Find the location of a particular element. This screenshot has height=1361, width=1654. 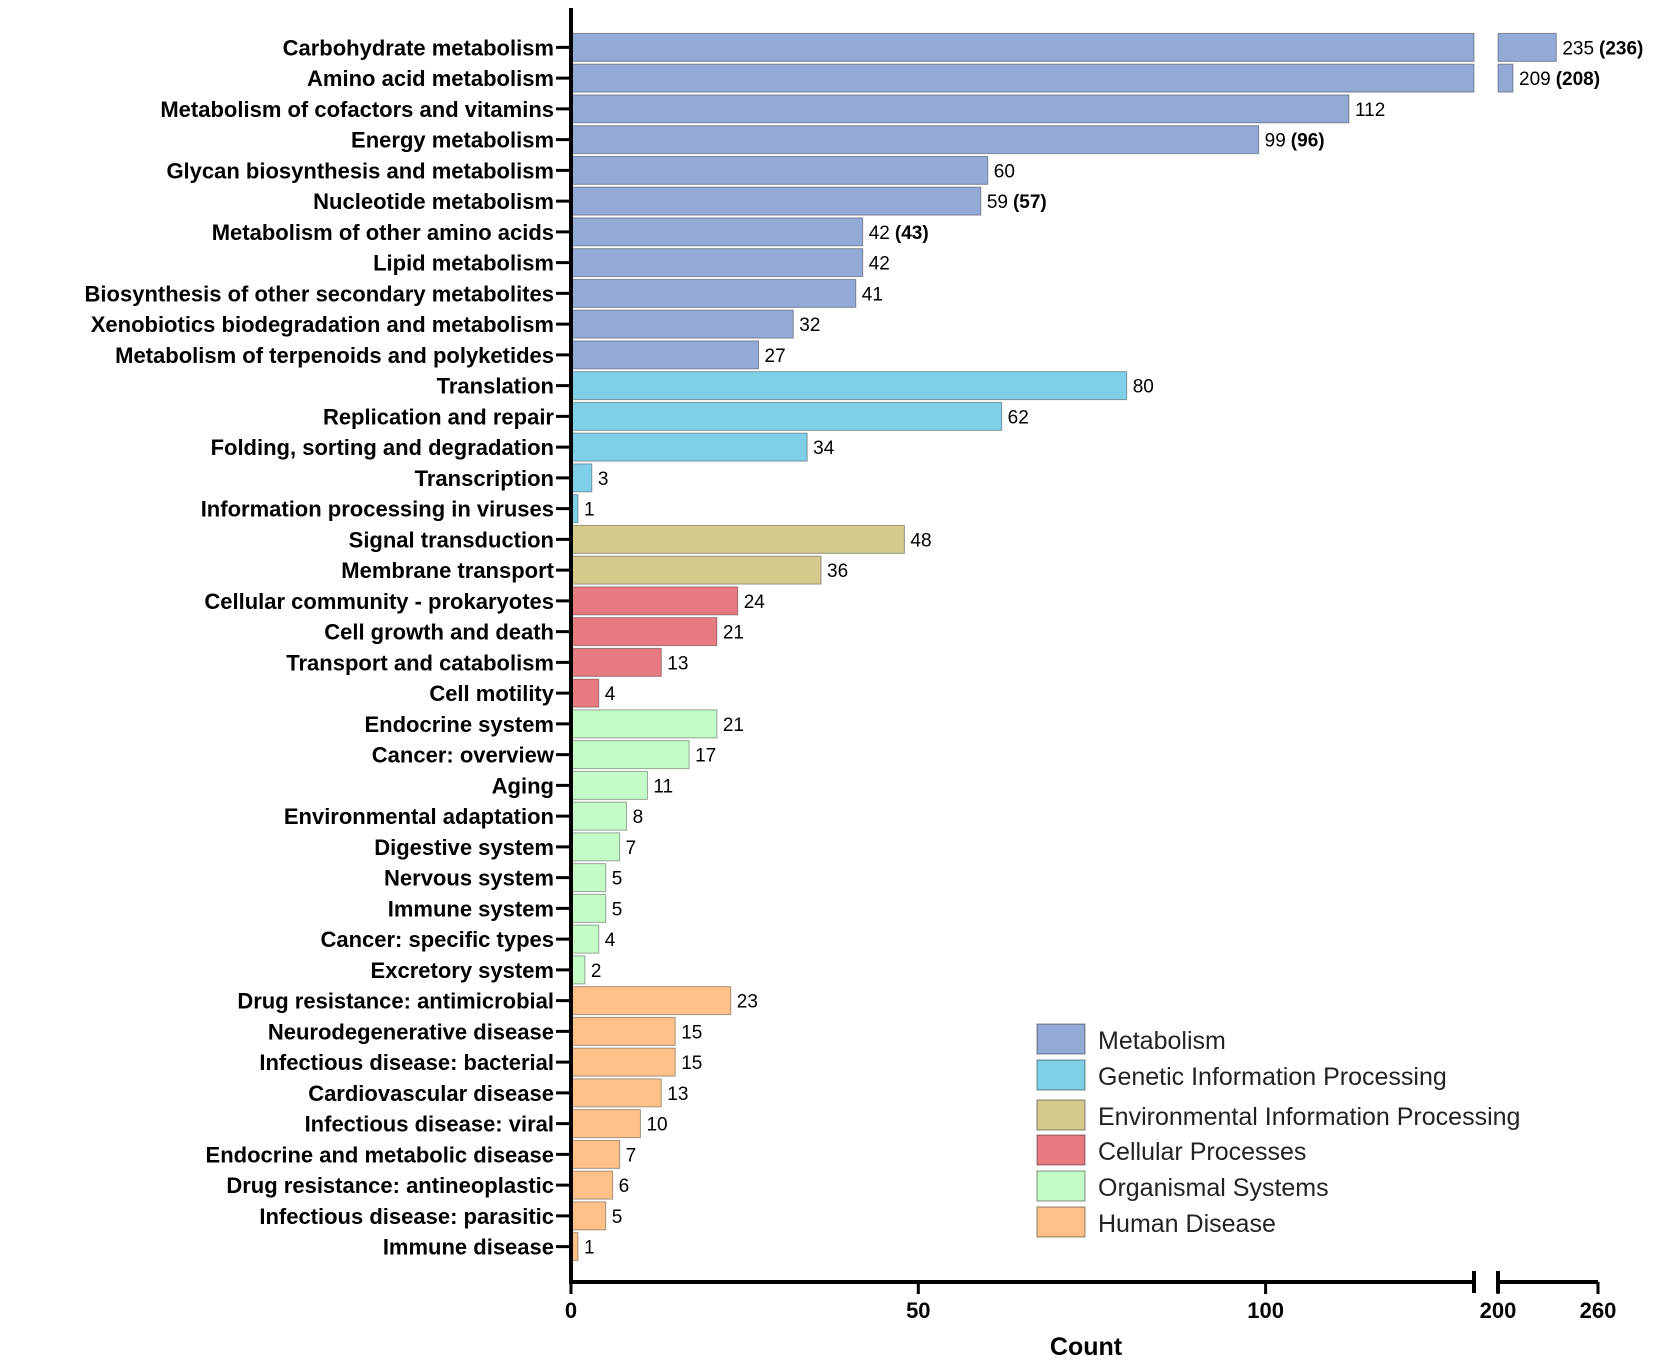

bar-lipid-metabolism is located at coordinates (717, 263).